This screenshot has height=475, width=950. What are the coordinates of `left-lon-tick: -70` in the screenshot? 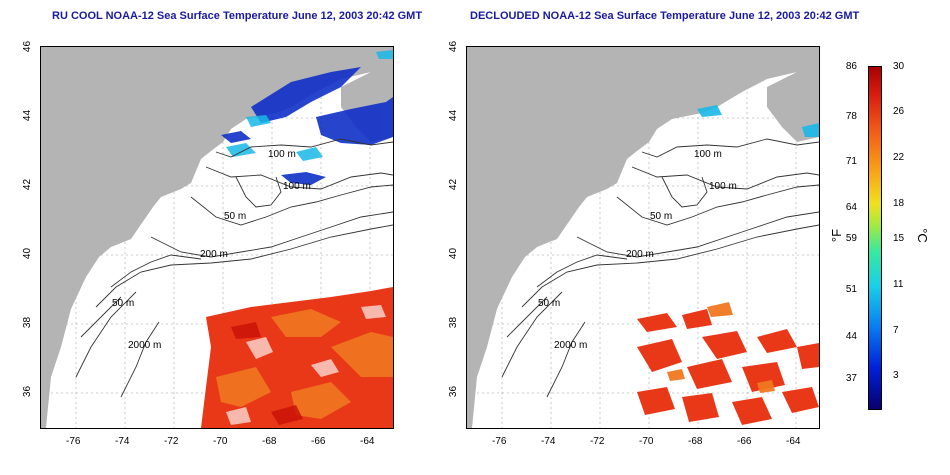 It's located at (220, 441).